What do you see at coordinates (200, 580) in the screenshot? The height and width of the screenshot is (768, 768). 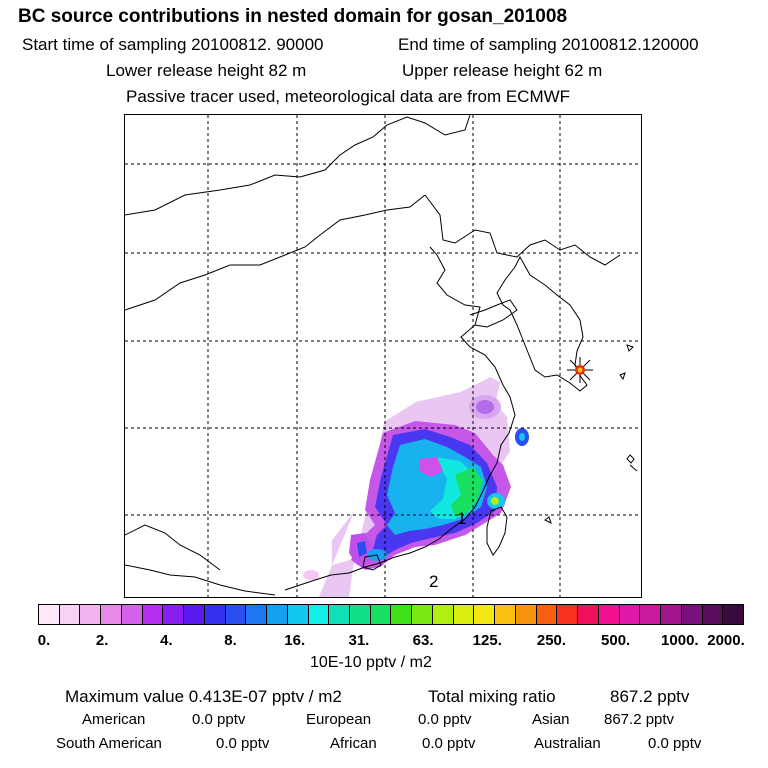 I see `border-southwest` at bounding box center [200, 580].